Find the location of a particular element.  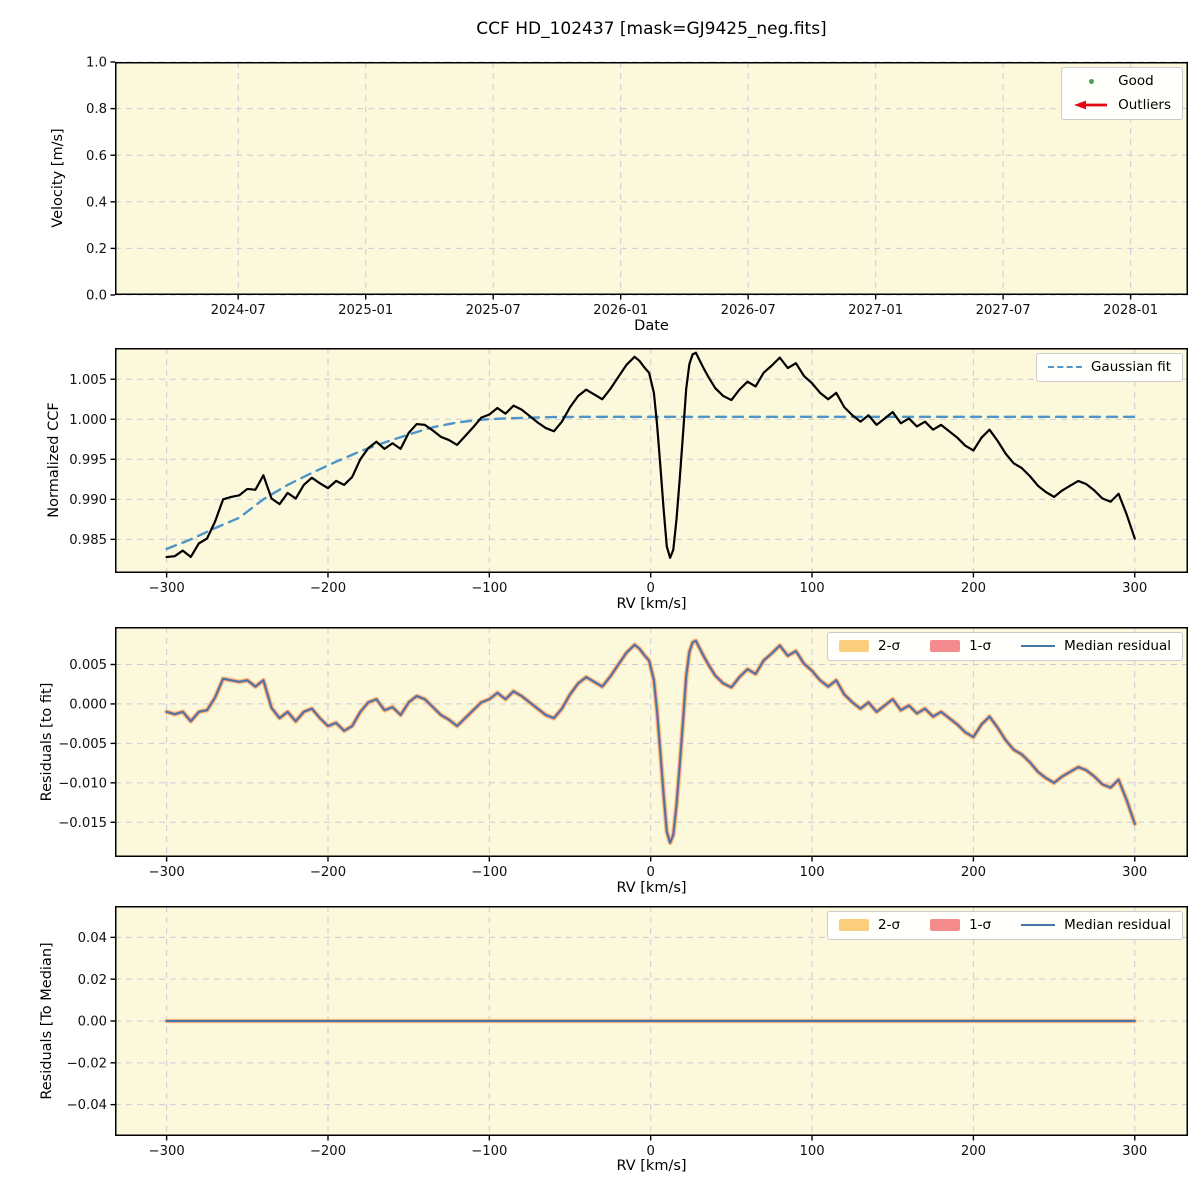

outlier-arrow-icon is located at coordinates (1091, 105).